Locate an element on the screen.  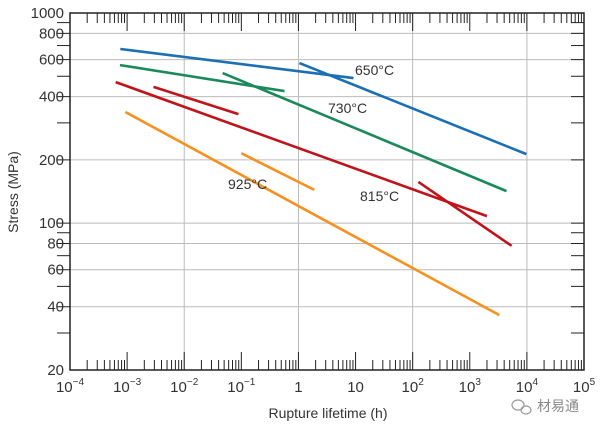
y-tick-label: 1000 is located at coordinates (47, 13).